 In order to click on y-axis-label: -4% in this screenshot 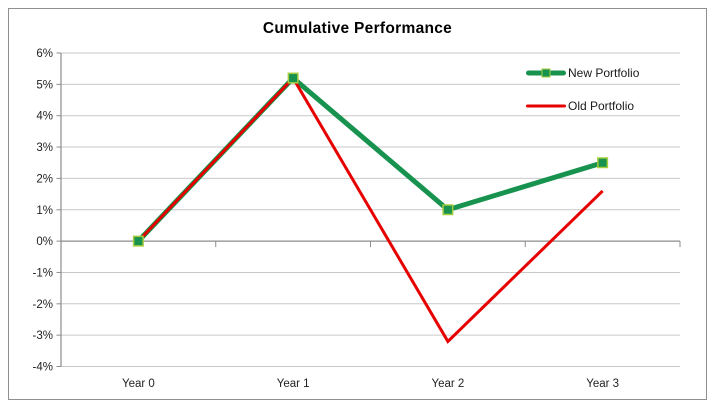, I will do `click(43, 368)`.